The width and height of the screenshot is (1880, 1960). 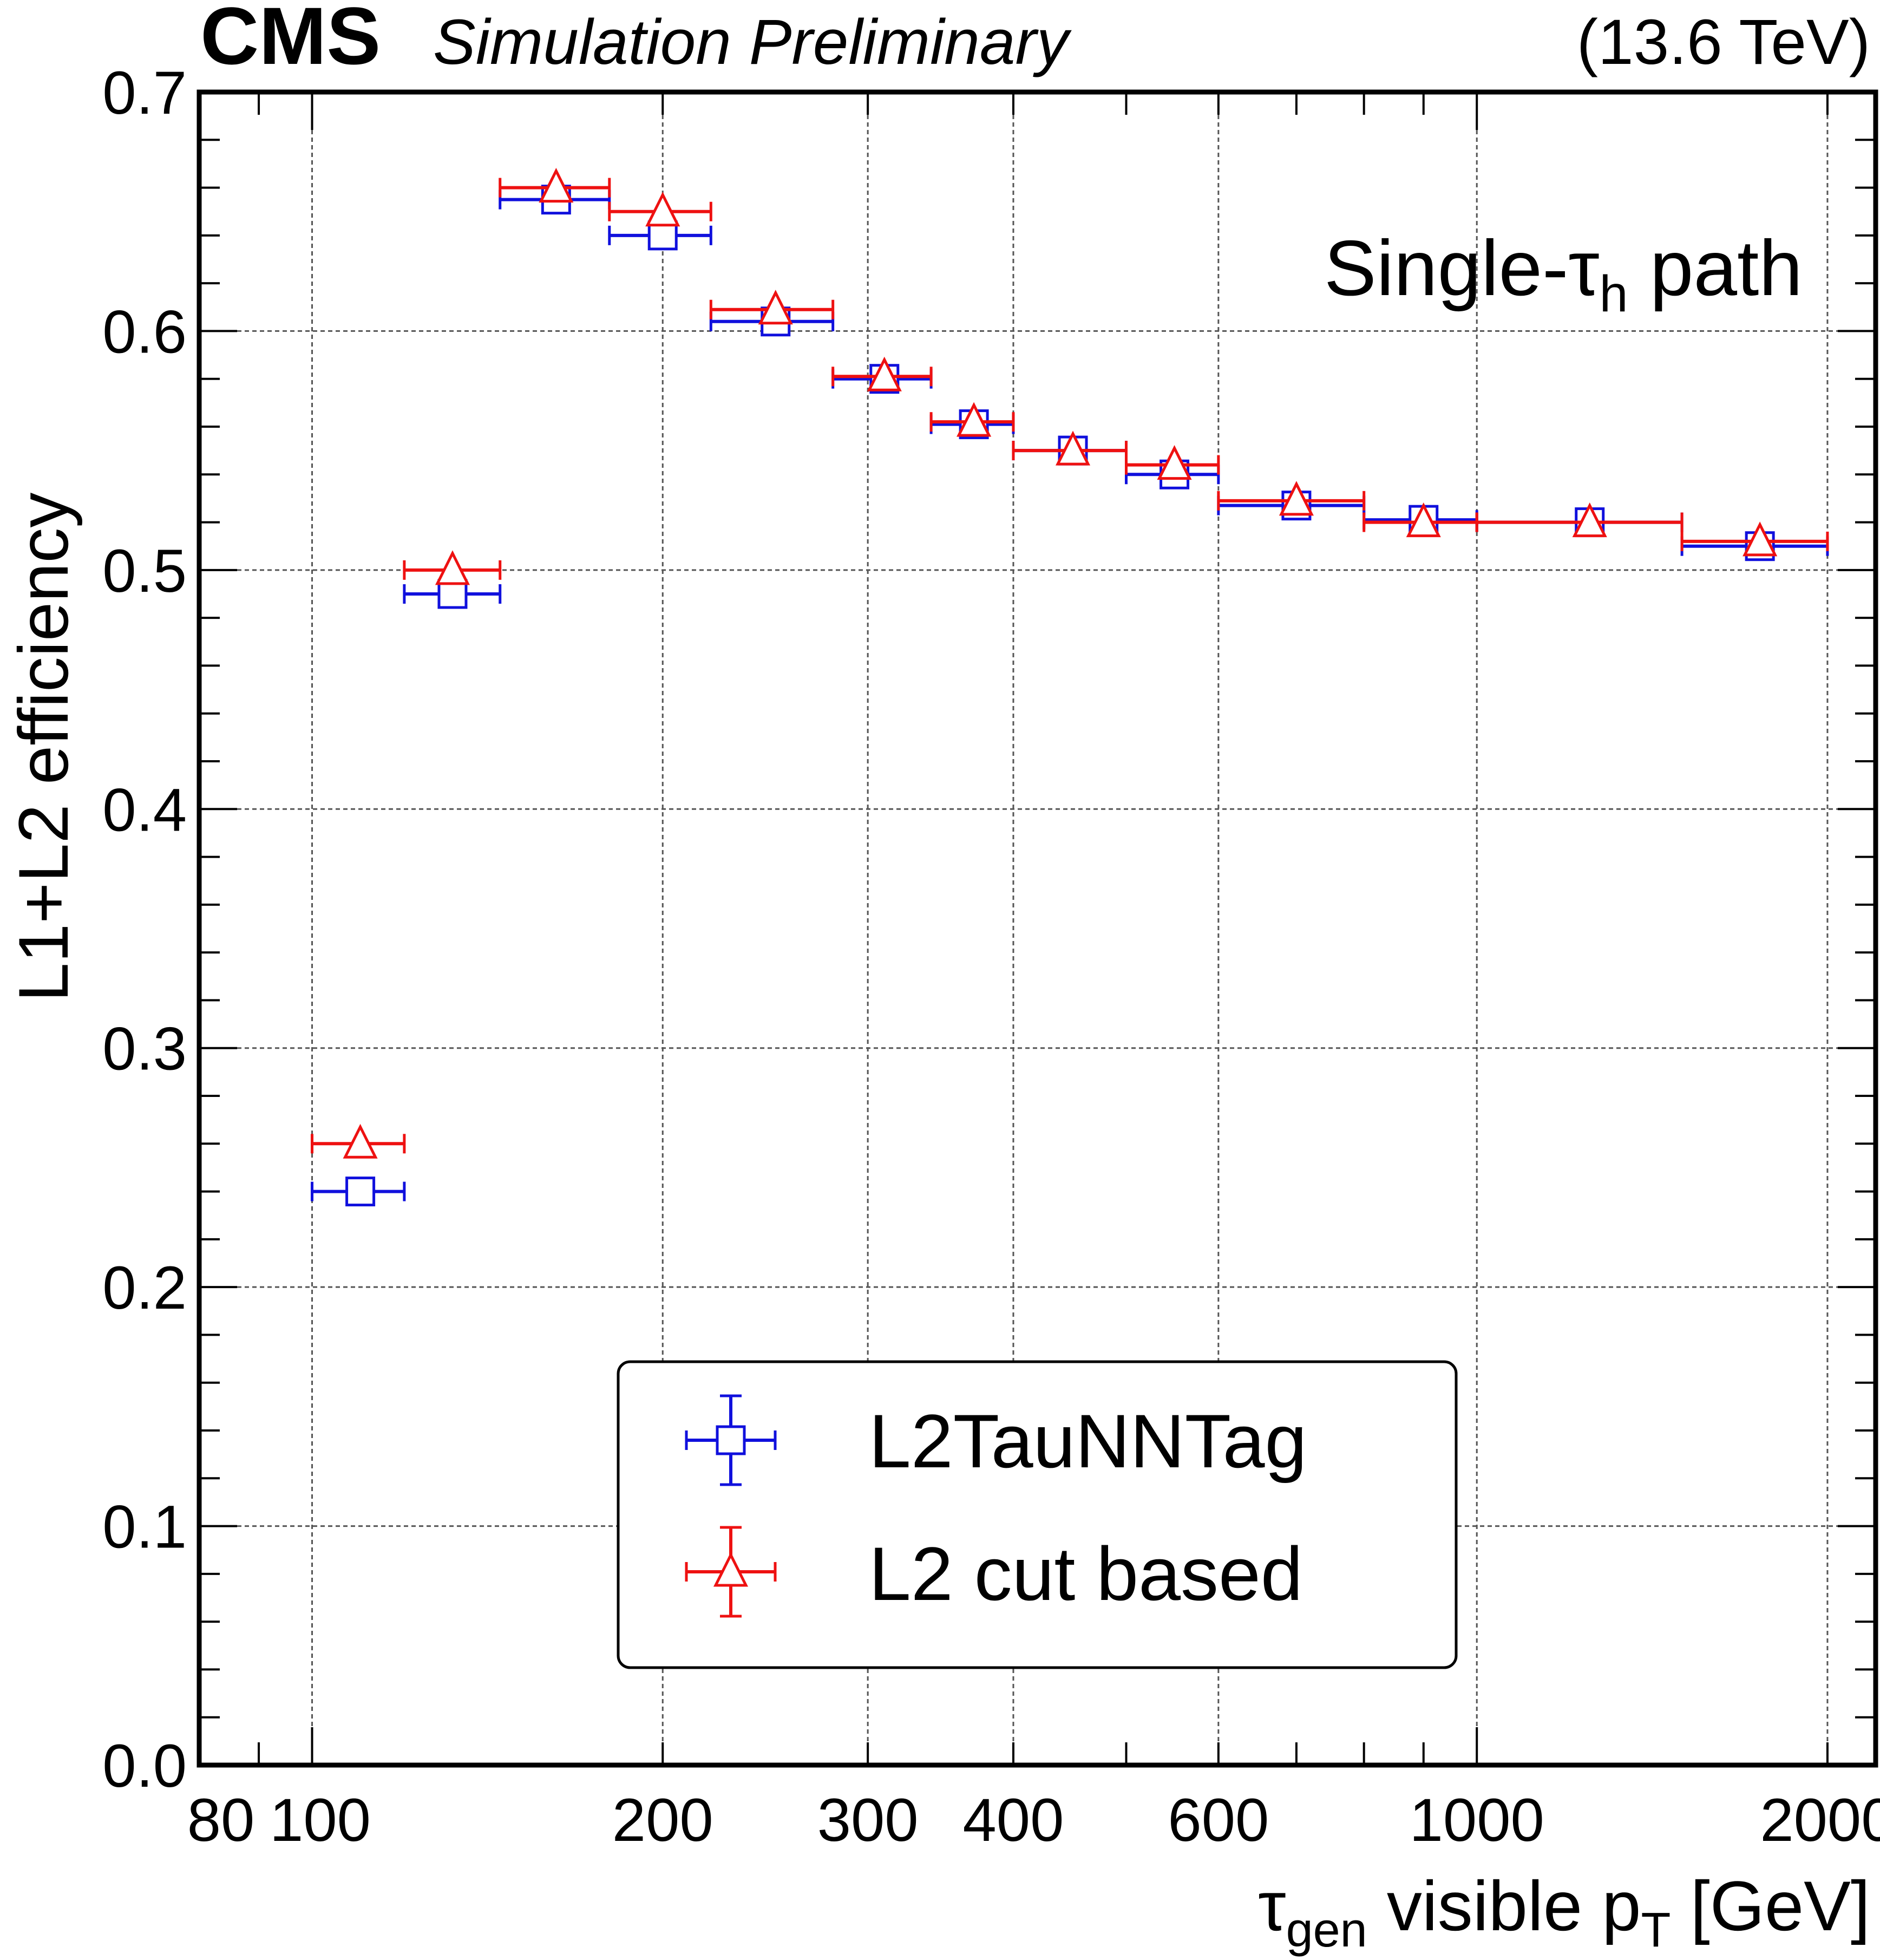 I want to click on x-tick-label-7: 2000, so click(x=1820, y=1820).